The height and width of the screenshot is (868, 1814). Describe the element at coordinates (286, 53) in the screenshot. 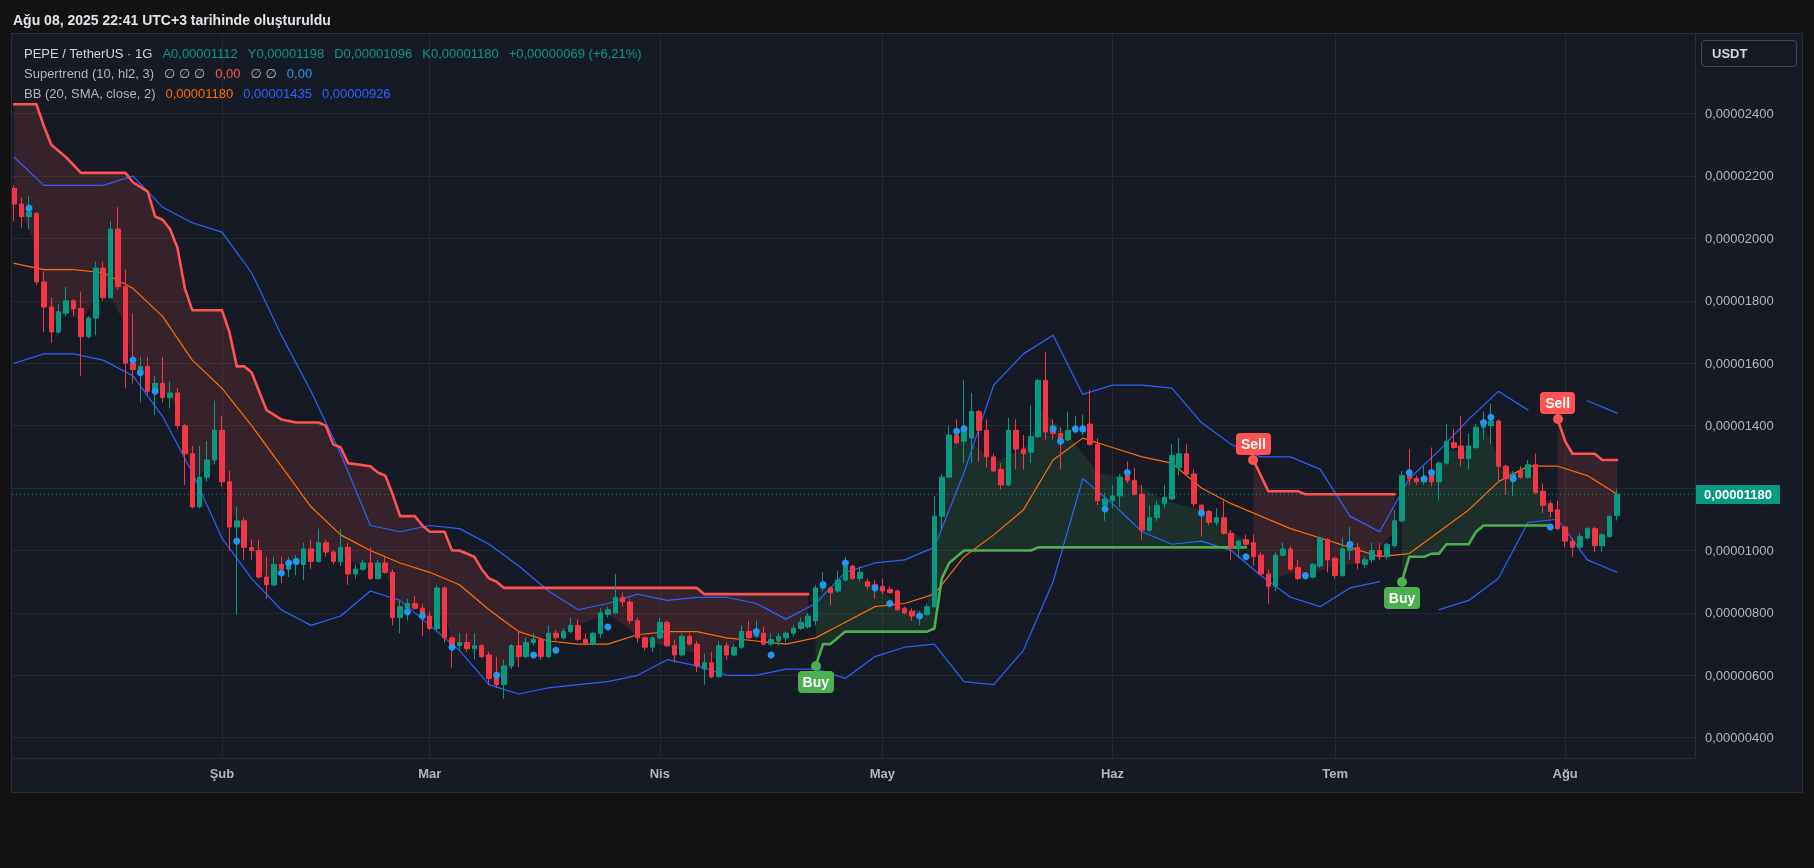

I see `annotation: Y0,00001198` at that location.